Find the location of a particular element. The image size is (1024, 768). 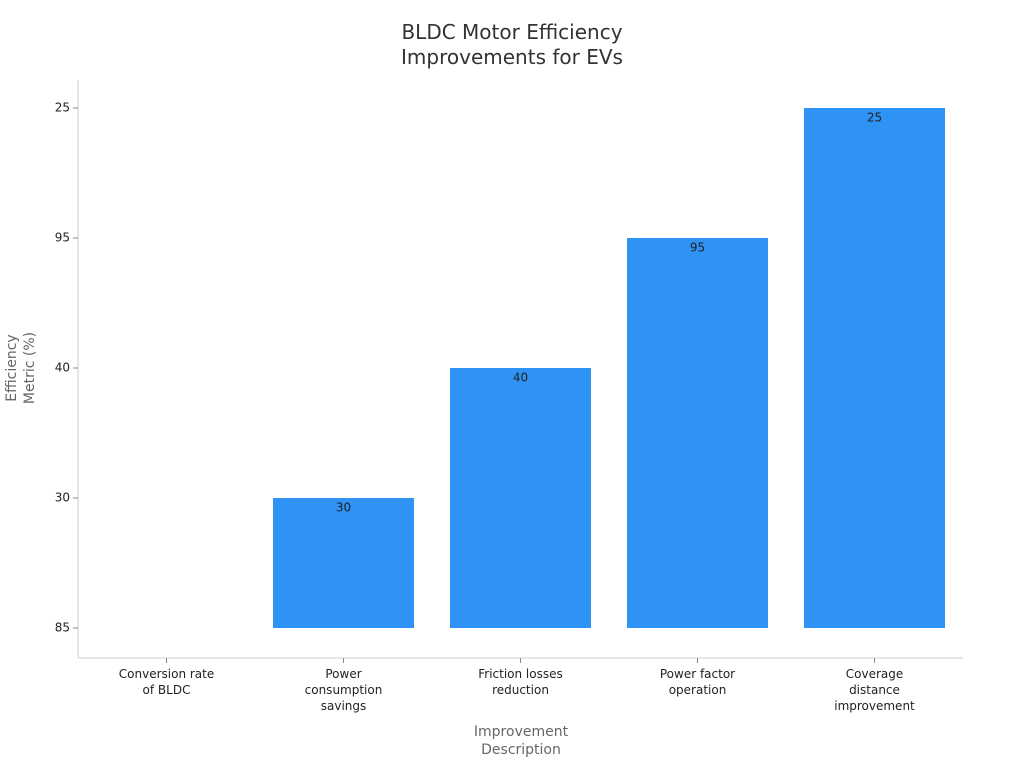

x-axis-title: Improvement Description is located at coordinates (521, 741).